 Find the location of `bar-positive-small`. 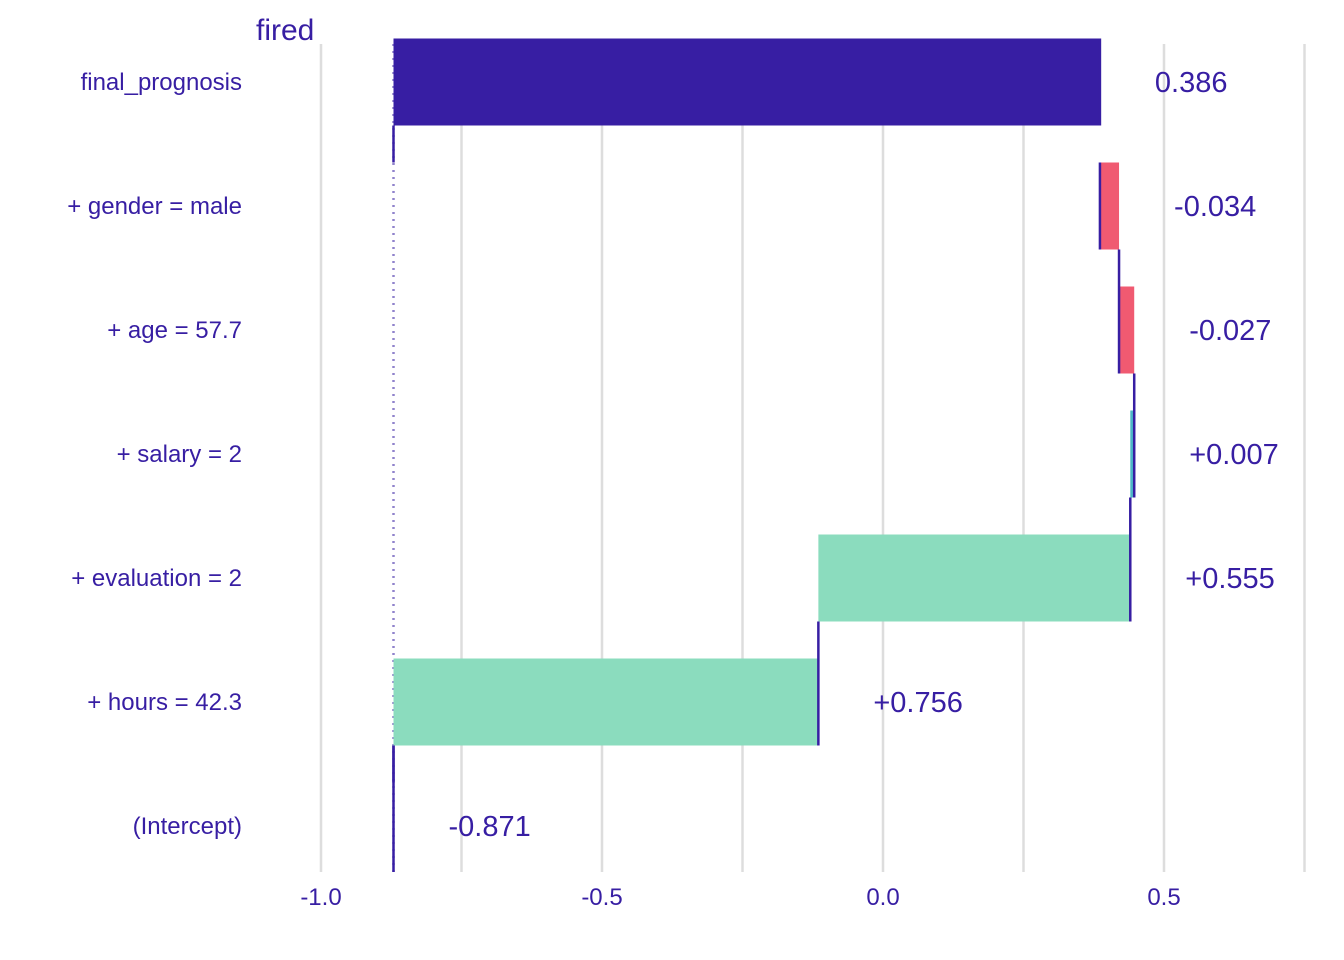

bar-positive-small is located at coordinates (1132, 454).